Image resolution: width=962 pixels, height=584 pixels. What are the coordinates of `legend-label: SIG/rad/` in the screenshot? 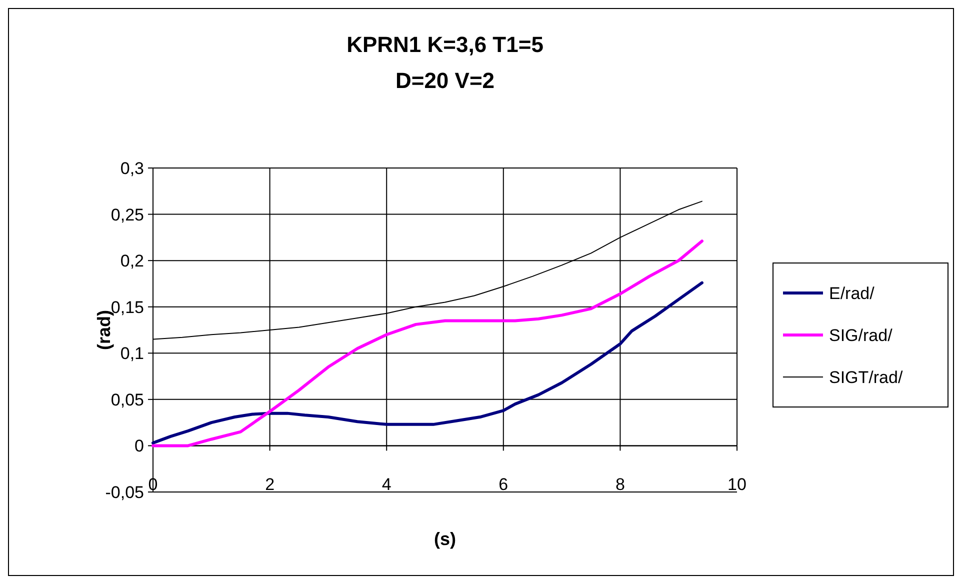 It's located at (861, 335).